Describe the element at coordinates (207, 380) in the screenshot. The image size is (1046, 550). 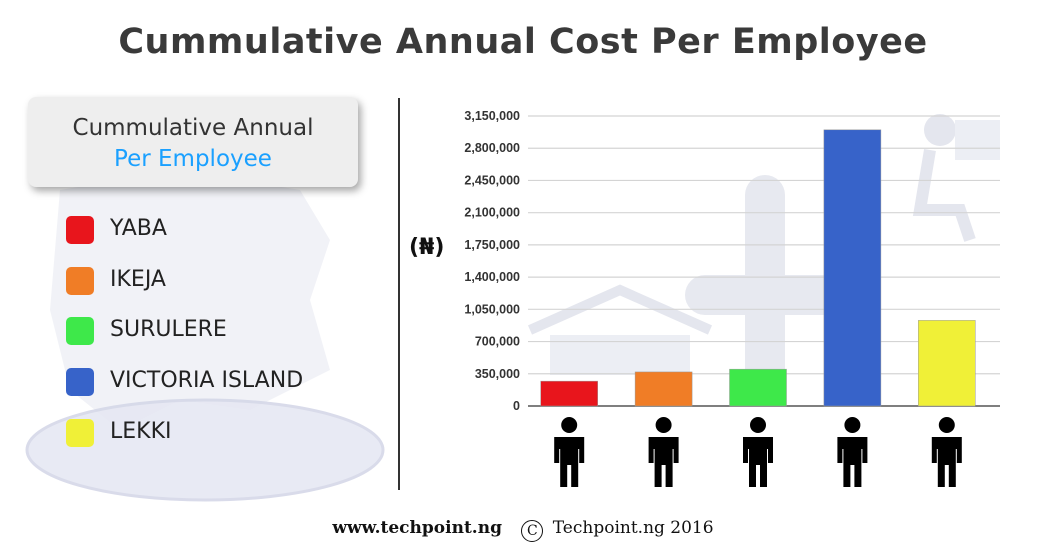
I see `legend-label-victoria-island: VICTORIA ISLAND` at that location.